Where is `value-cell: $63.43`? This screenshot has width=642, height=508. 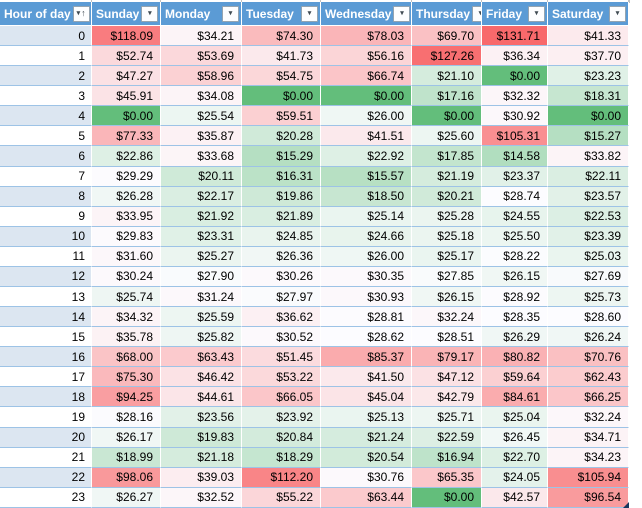 value-cell: $63.43 is located at coordinates (201, 357).